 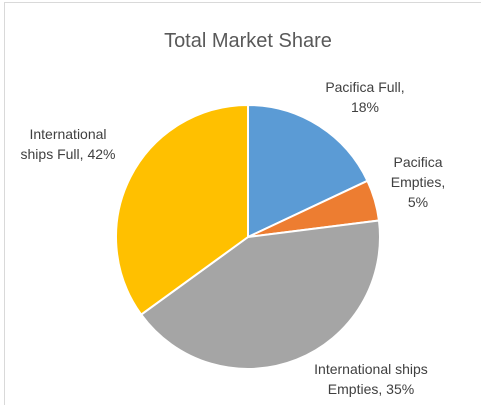 I want to click on data-label: Pacifica Empties 5%, so click(x=418, y=182).